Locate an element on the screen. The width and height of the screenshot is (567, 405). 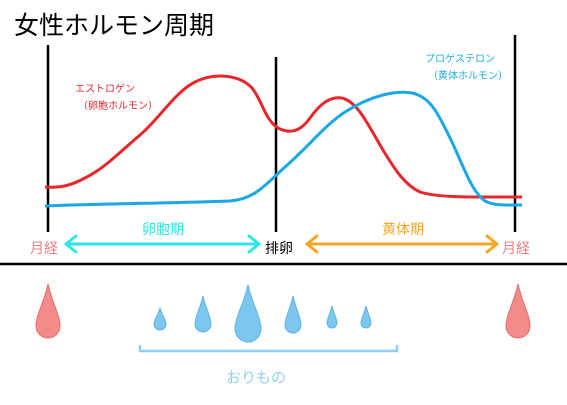
ovulation-label: 排卵 is located at coordinates (279, 249).